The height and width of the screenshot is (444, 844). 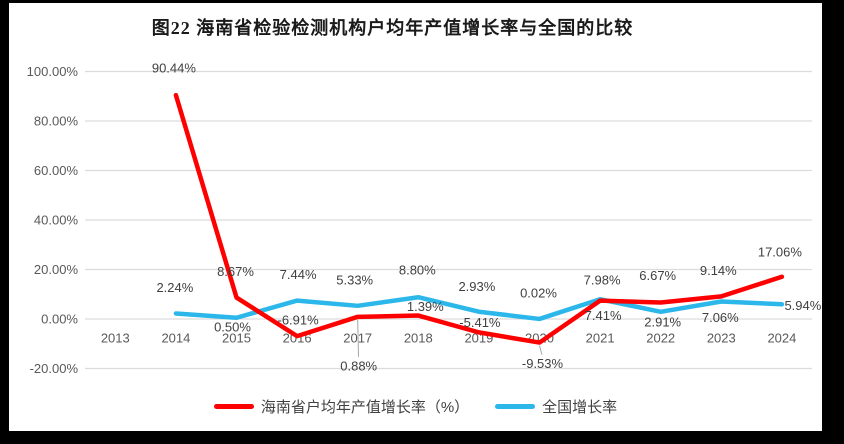 I want to click on hainan-data-label: 8.67%, so click(x=235, y=271).